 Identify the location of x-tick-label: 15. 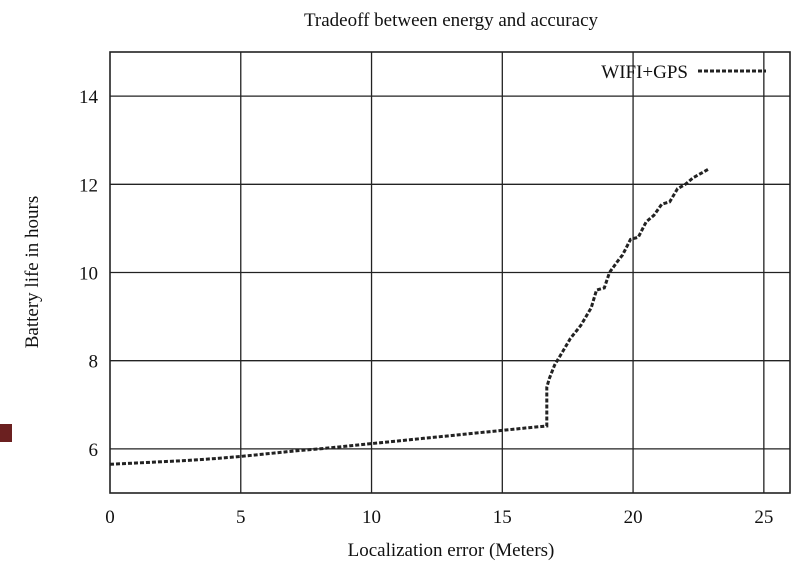
(502, 517).